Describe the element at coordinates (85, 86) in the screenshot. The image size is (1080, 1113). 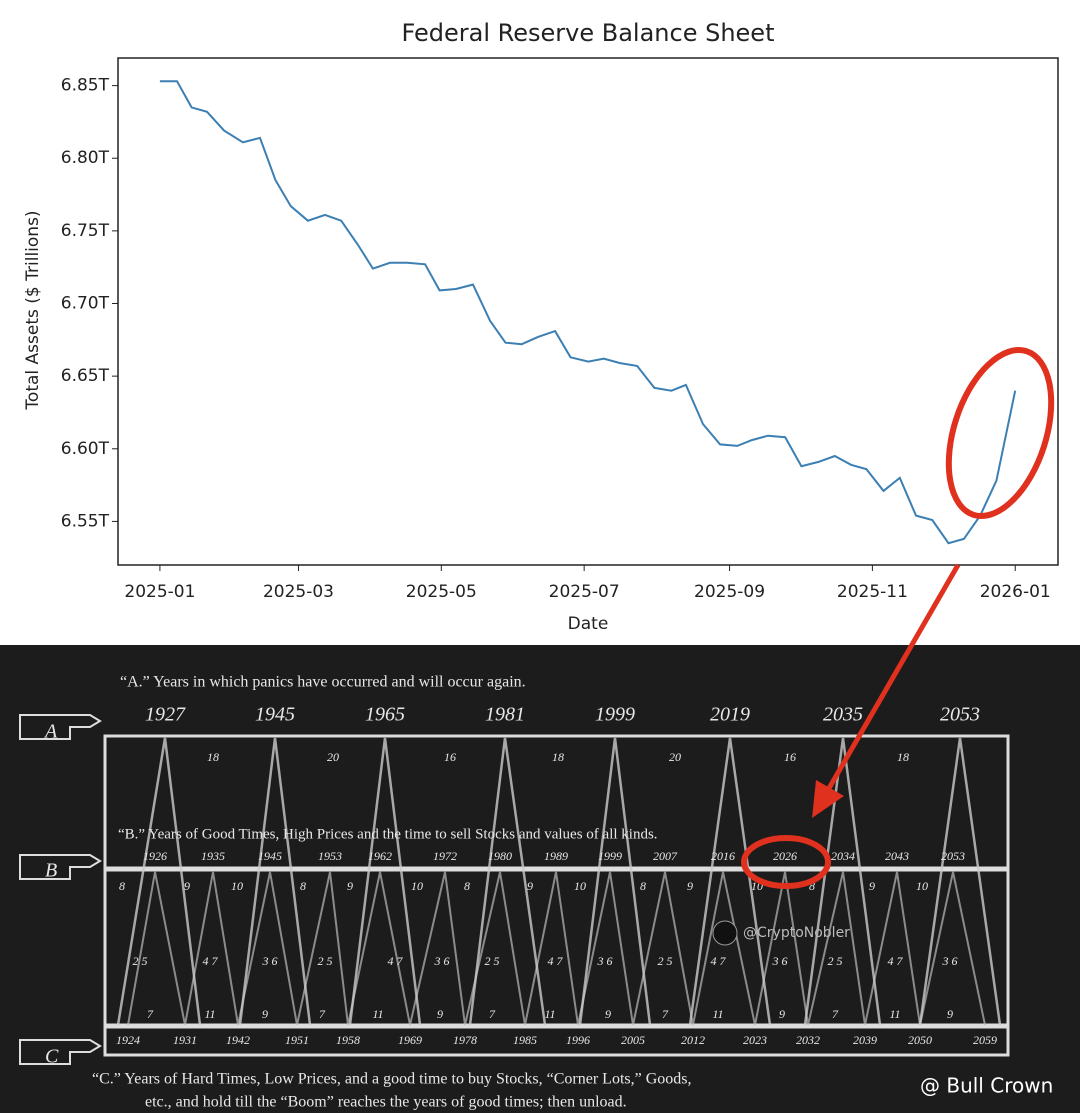
I see `y-tick-label: 6.85T` at that location.